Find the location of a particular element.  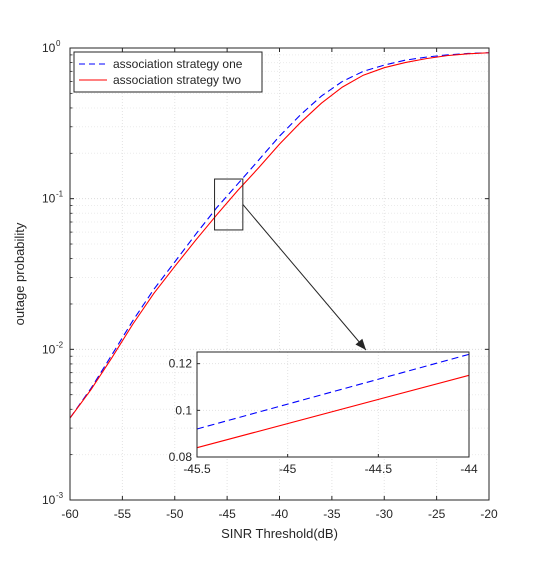

inset-y-tick-label: 0.1 is located at coordinates (183, 410).